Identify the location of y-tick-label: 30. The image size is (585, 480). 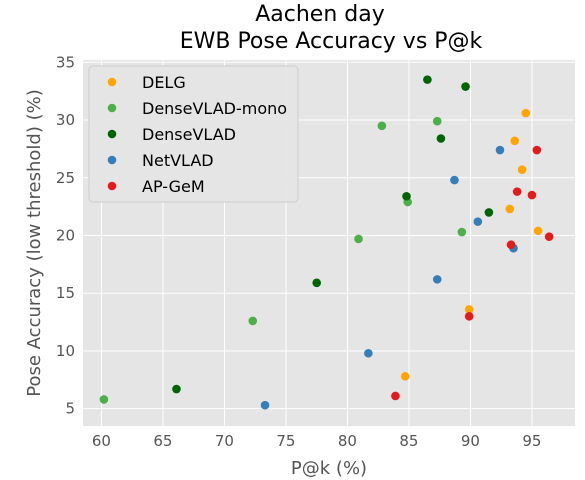
(65, 120).